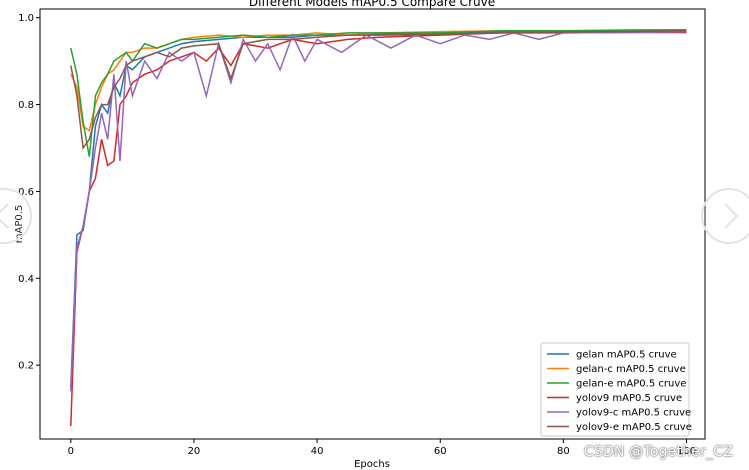  I want to click on previous-image-button, so click(16, 216).